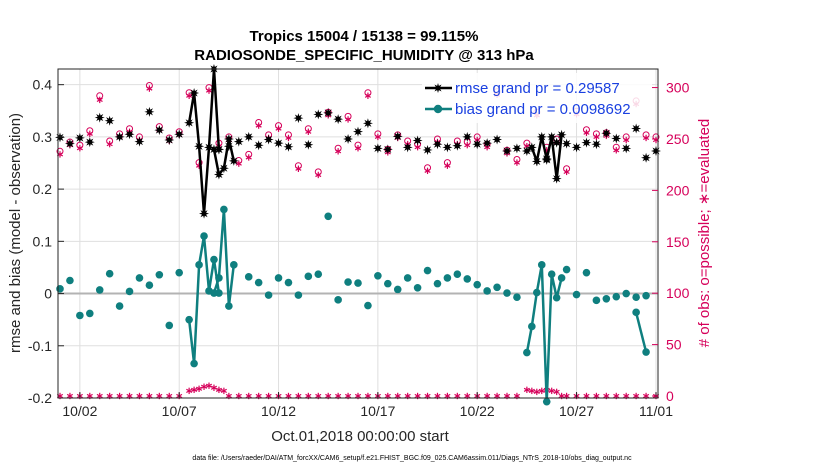  I want to click on y-tick-label: 0.3, so click(43, 137).